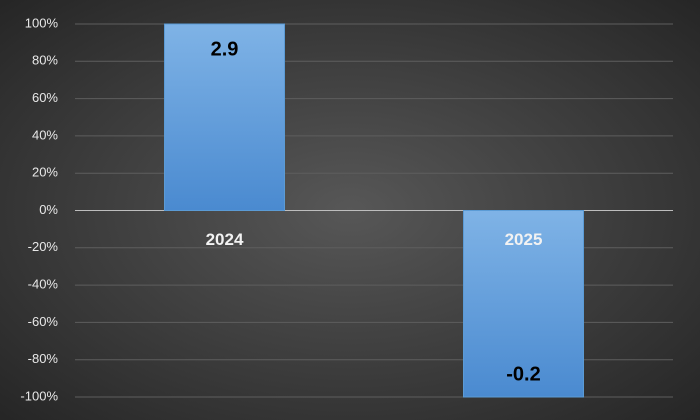 Image resolution: width=700 pixels, height=420 pixels. What do you see at coordinates (45, 97) in the screenshot?
I see `y-tick-label: 60%` at bounding box center [45, 97].